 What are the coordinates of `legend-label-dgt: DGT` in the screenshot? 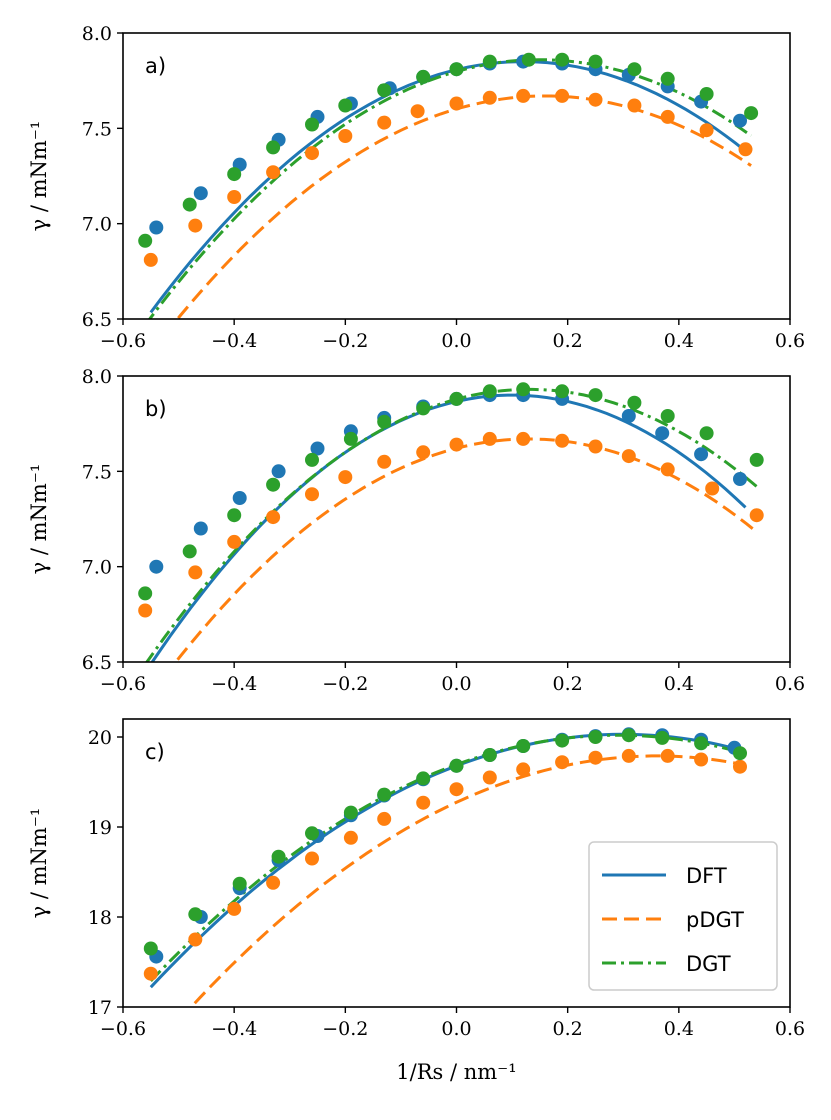 It's located at (708, 964).